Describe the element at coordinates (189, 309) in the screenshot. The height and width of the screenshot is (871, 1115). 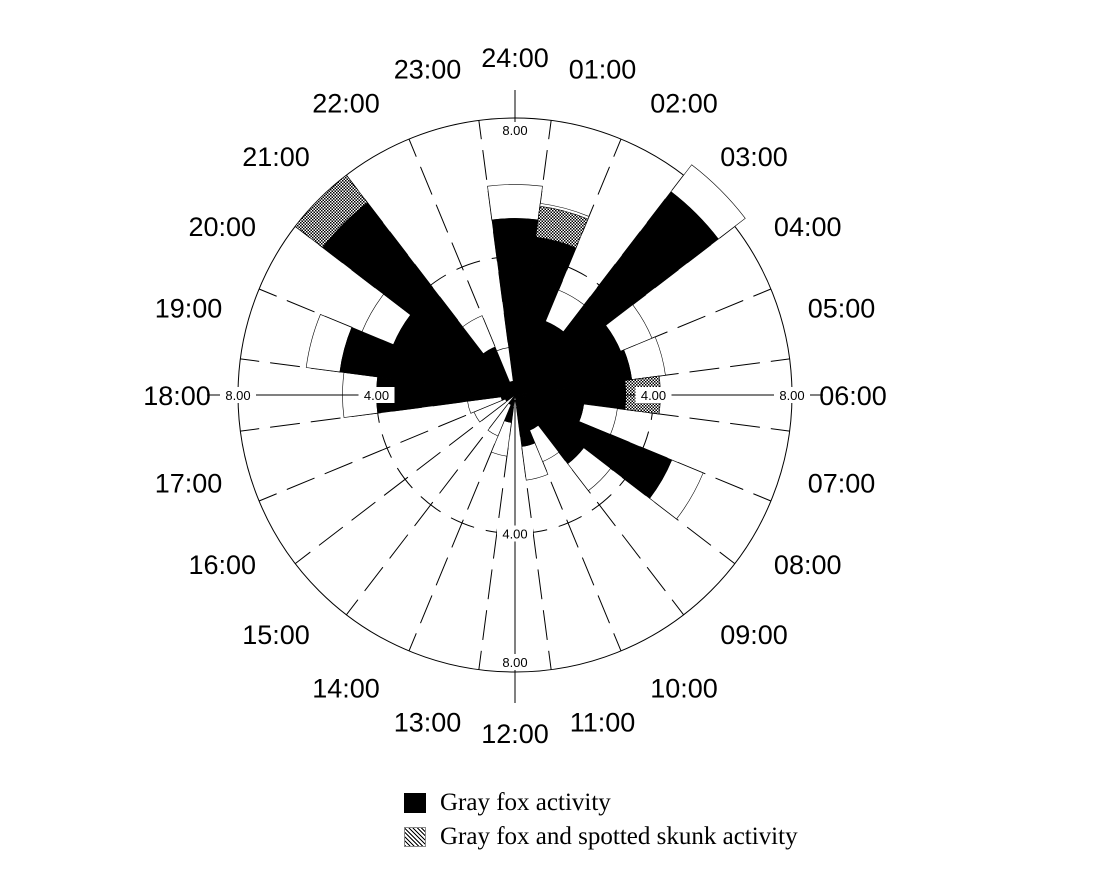
I see `hour-label: 19:00` at that location.